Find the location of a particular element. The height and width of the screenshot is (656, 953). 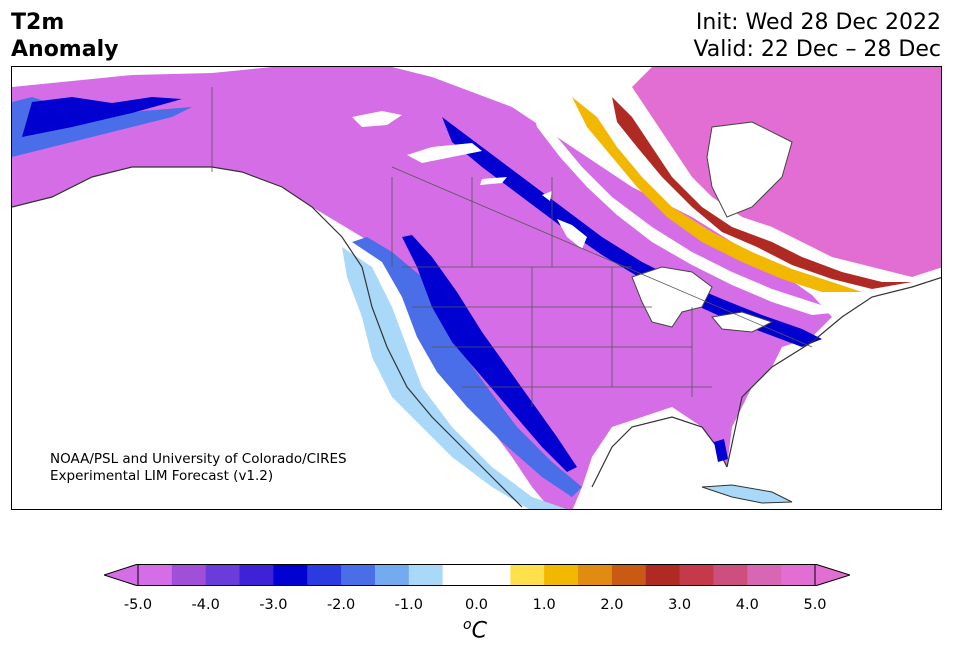

unit-celsius: C is located at coordinates (479, 631).